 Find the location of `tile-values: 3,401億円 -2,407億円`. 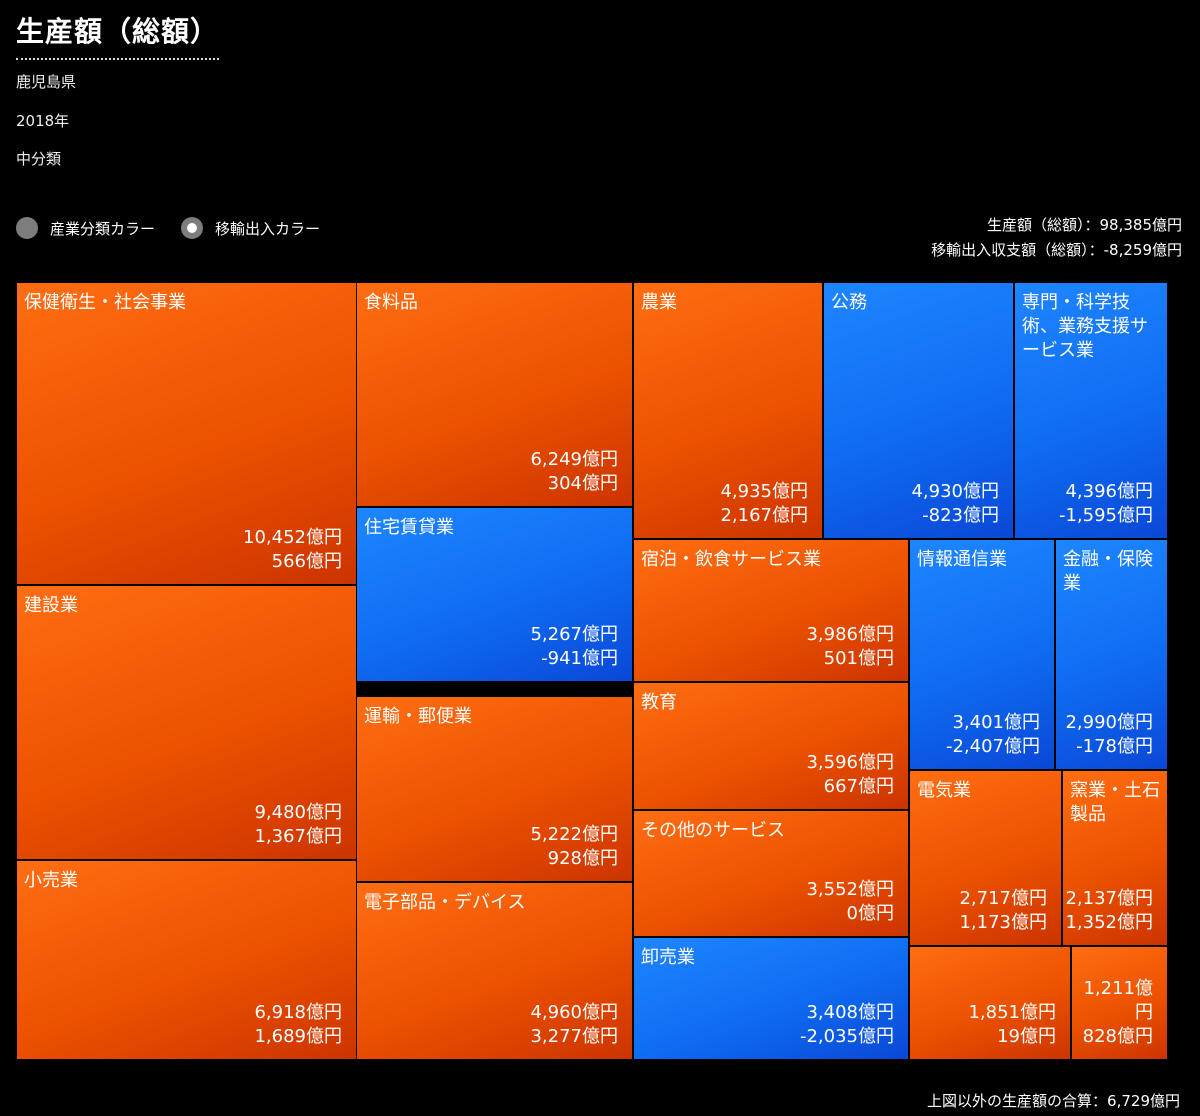

tile-values: 3,401億円 -2,407億円 is located at coordinates (993, 735).